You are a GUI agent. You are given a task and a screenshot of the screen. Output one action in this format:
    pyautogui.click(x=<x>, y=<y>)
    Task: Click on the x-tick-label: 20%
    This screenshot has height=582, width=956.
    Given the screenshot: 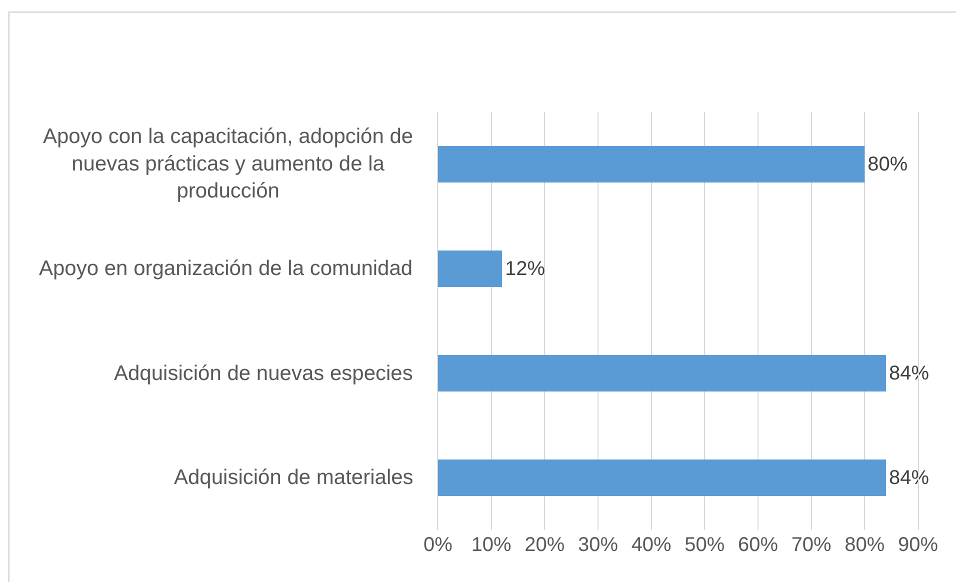 What is the action you would take?
    pyautogui.click(x=544, y=545)
    